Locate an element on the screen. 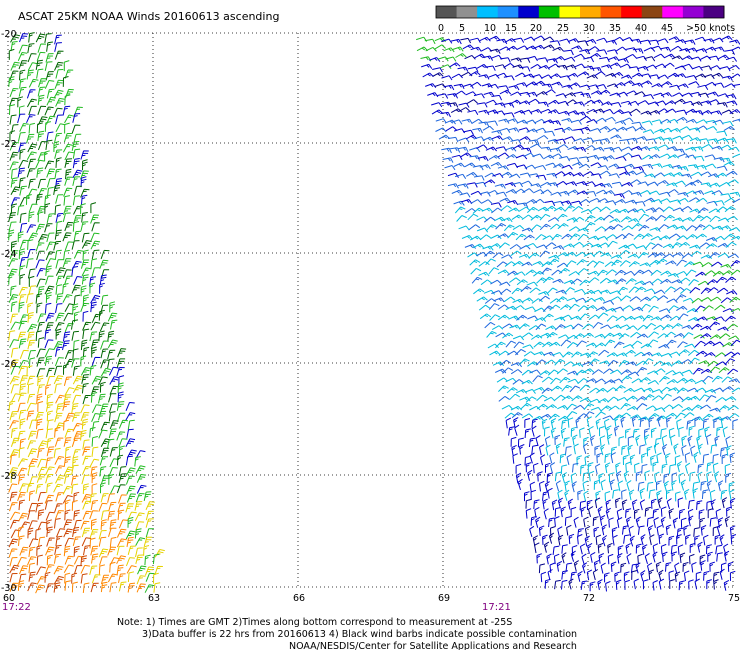 The height and width of the screenshot is (650, 740). legend-label: 20 is located at coordinates (536, 28).